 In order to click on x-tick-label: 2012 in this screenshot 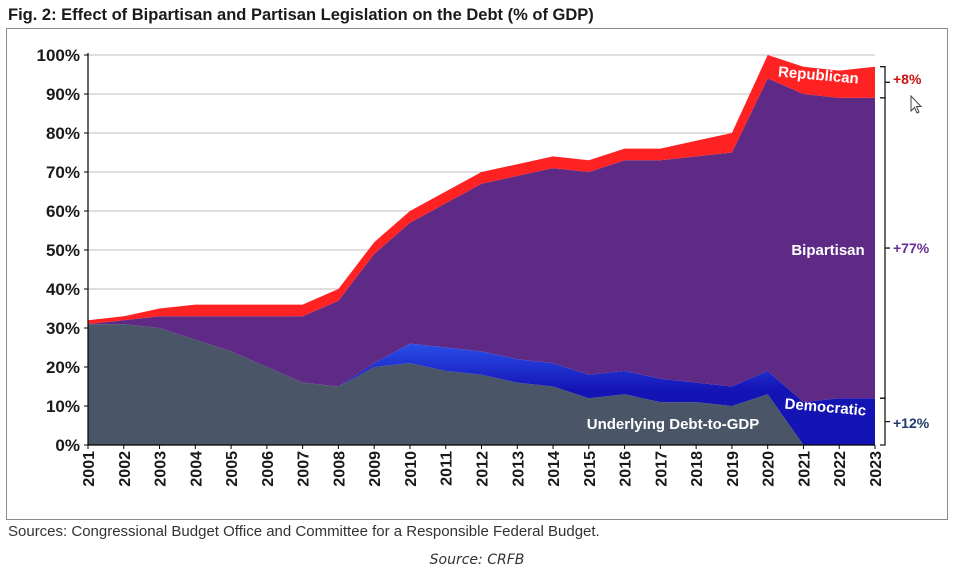, I will do `click(483, 469)`.